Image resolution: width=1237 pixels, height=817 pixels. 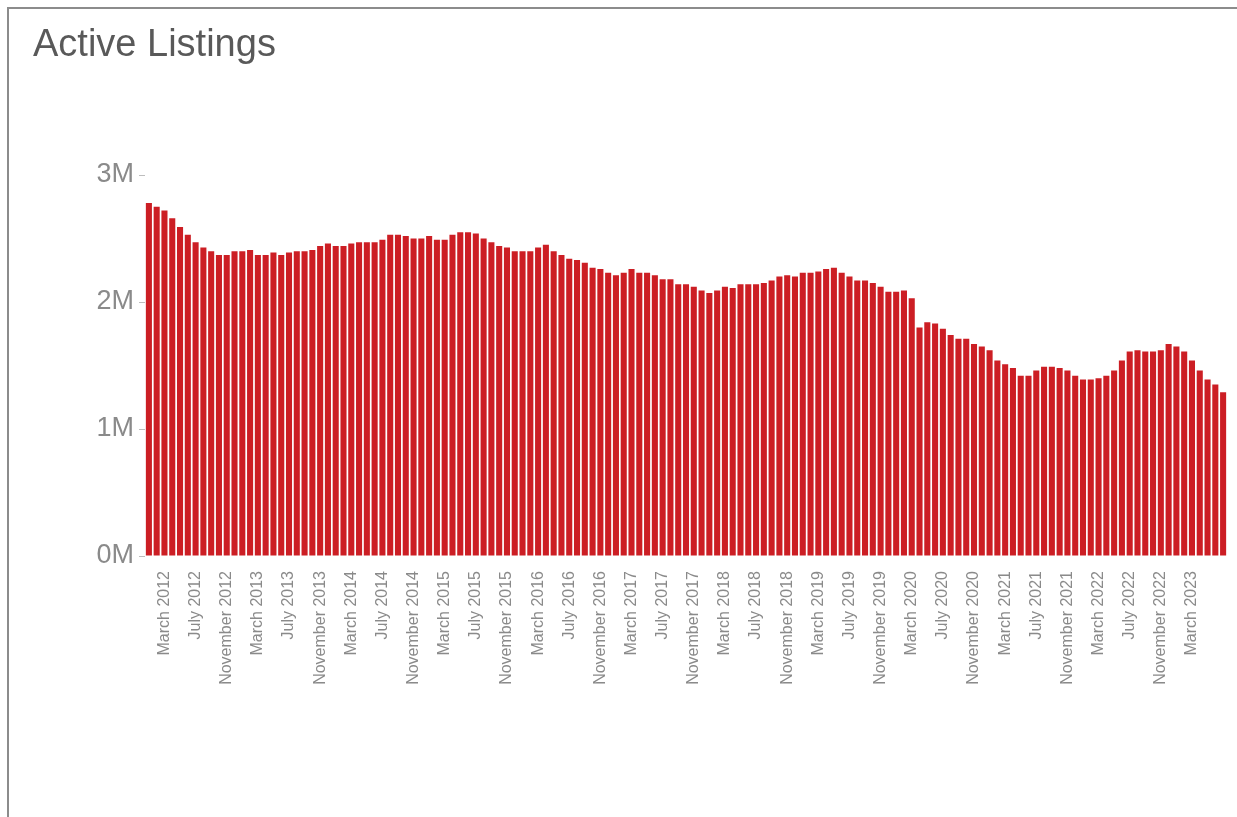 What do you see at coordinates (848, 605) in the screenshot?
I see `x-tick-label: July 2019` at bounding box center [848, 605].